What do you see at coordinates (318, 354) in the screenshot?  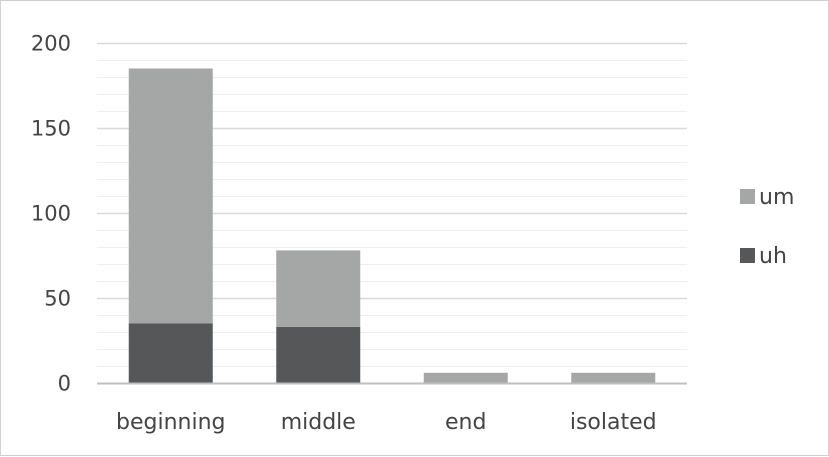 I see `bar-uh-middle` at bounding box center [318, 354].